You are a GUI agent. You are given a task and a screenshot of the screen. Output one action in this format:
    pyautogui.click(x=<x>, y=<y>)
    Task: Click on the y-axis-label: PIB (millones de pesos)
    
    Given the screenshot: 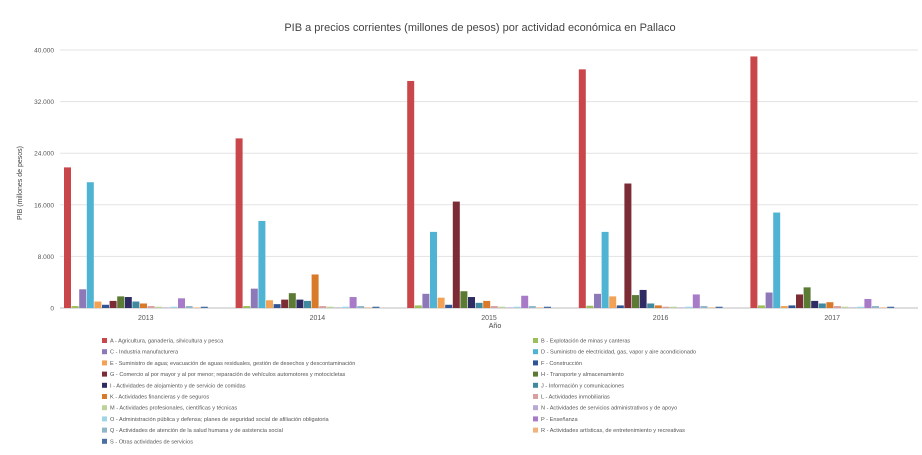 What is the action you would take?
    pyautogui.click(x=20, y=183)
    